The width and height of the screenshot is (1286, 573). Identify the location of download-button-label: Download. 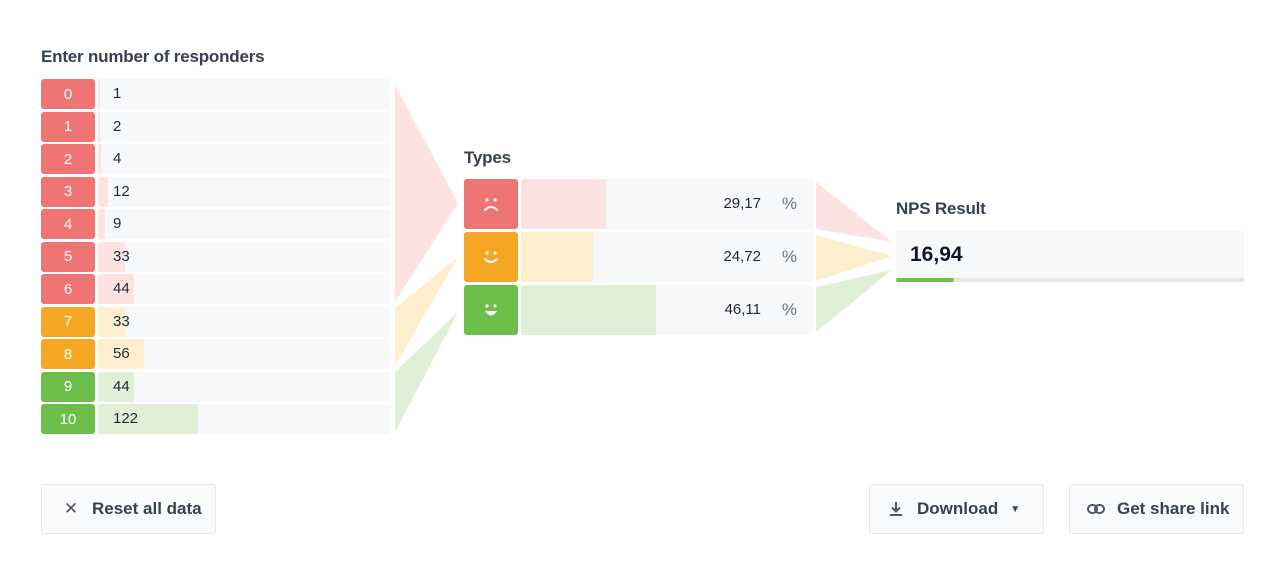
(958, 508).